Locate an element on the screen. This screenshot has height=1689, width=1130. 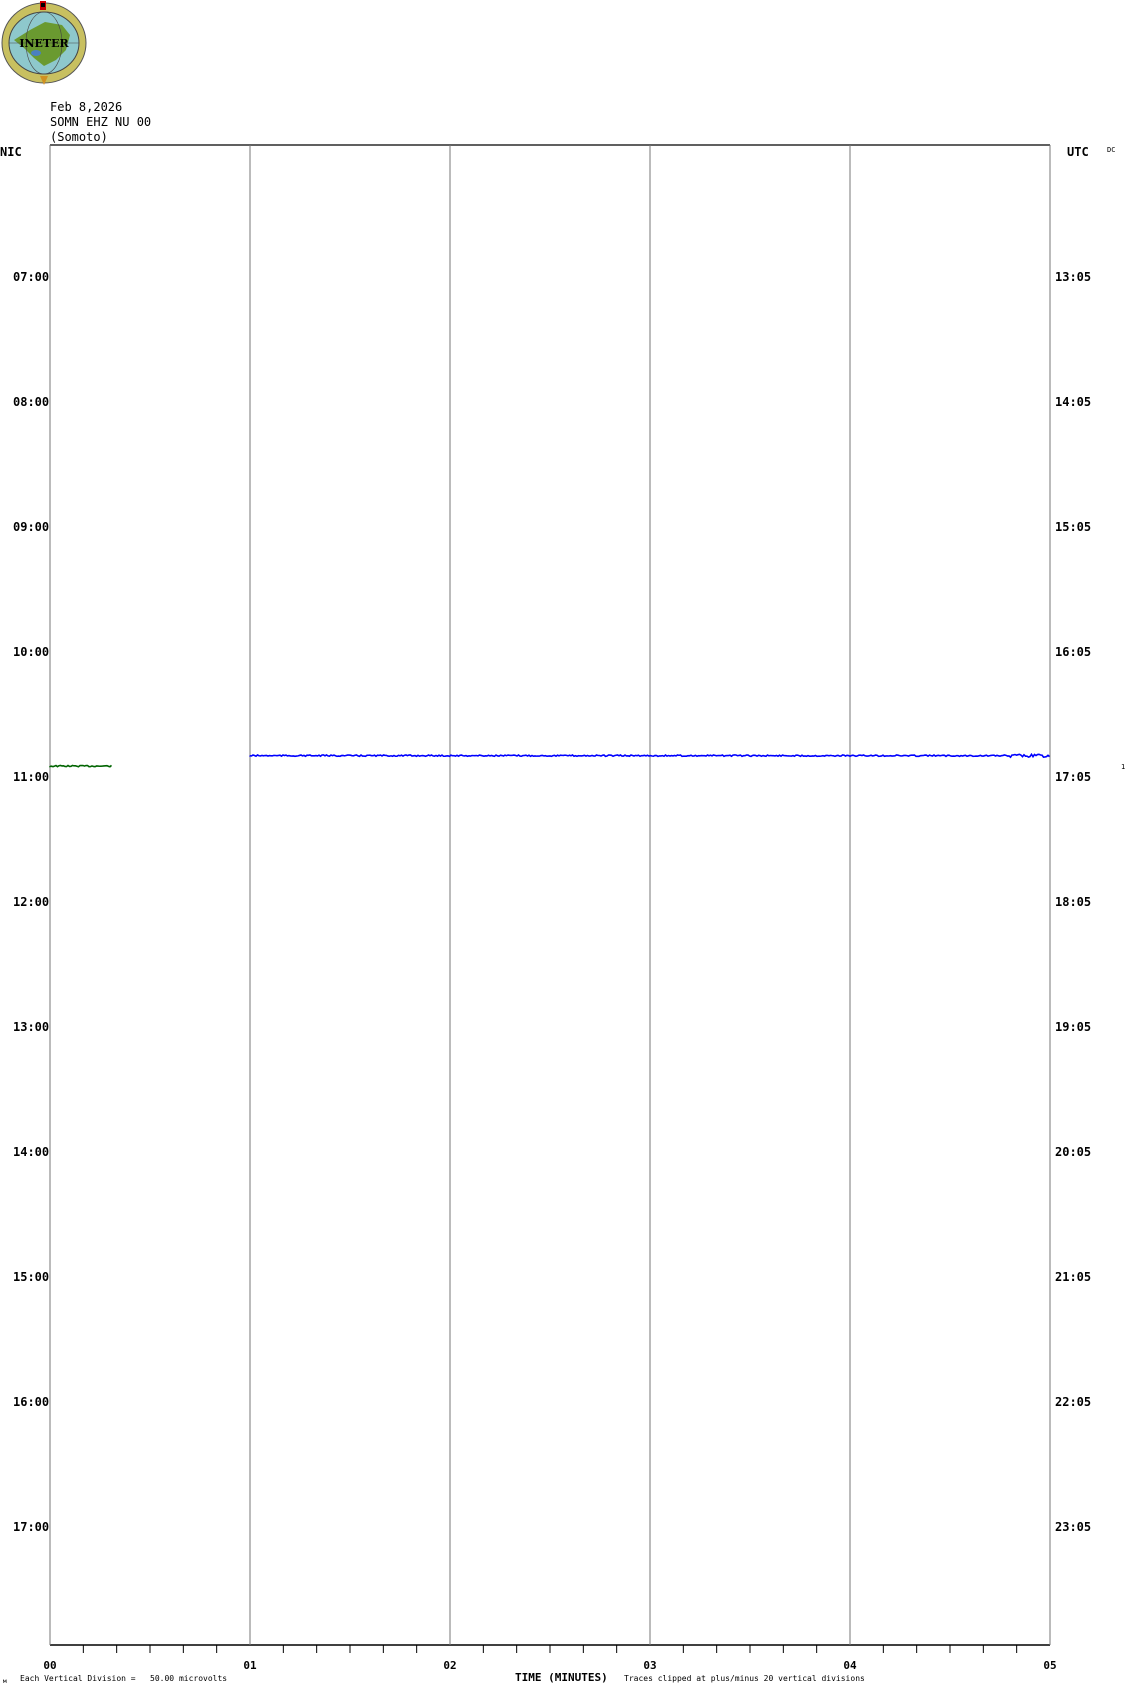
date-label: Feb 8,2026 is located at coordinates (86, 107).